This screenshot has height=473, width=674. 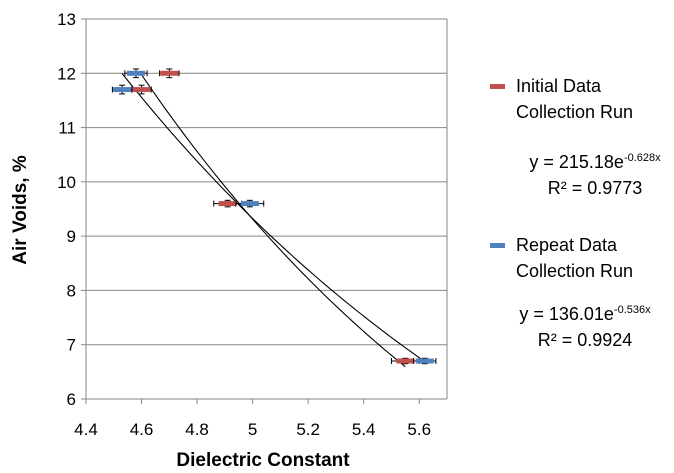 I want to click on legend-swatch-initial, so click(x=497, y=86).